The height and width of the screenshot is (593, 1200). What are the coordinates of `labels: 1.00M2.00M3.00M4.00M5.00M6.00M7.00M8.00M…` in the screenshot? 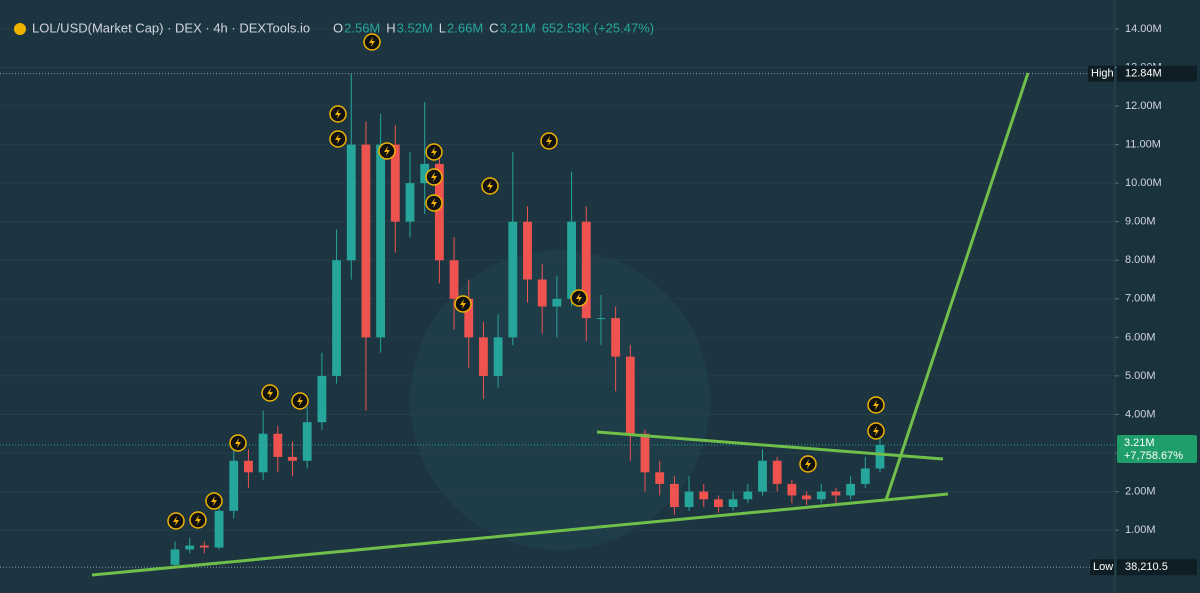 It's located at (1142, 299).